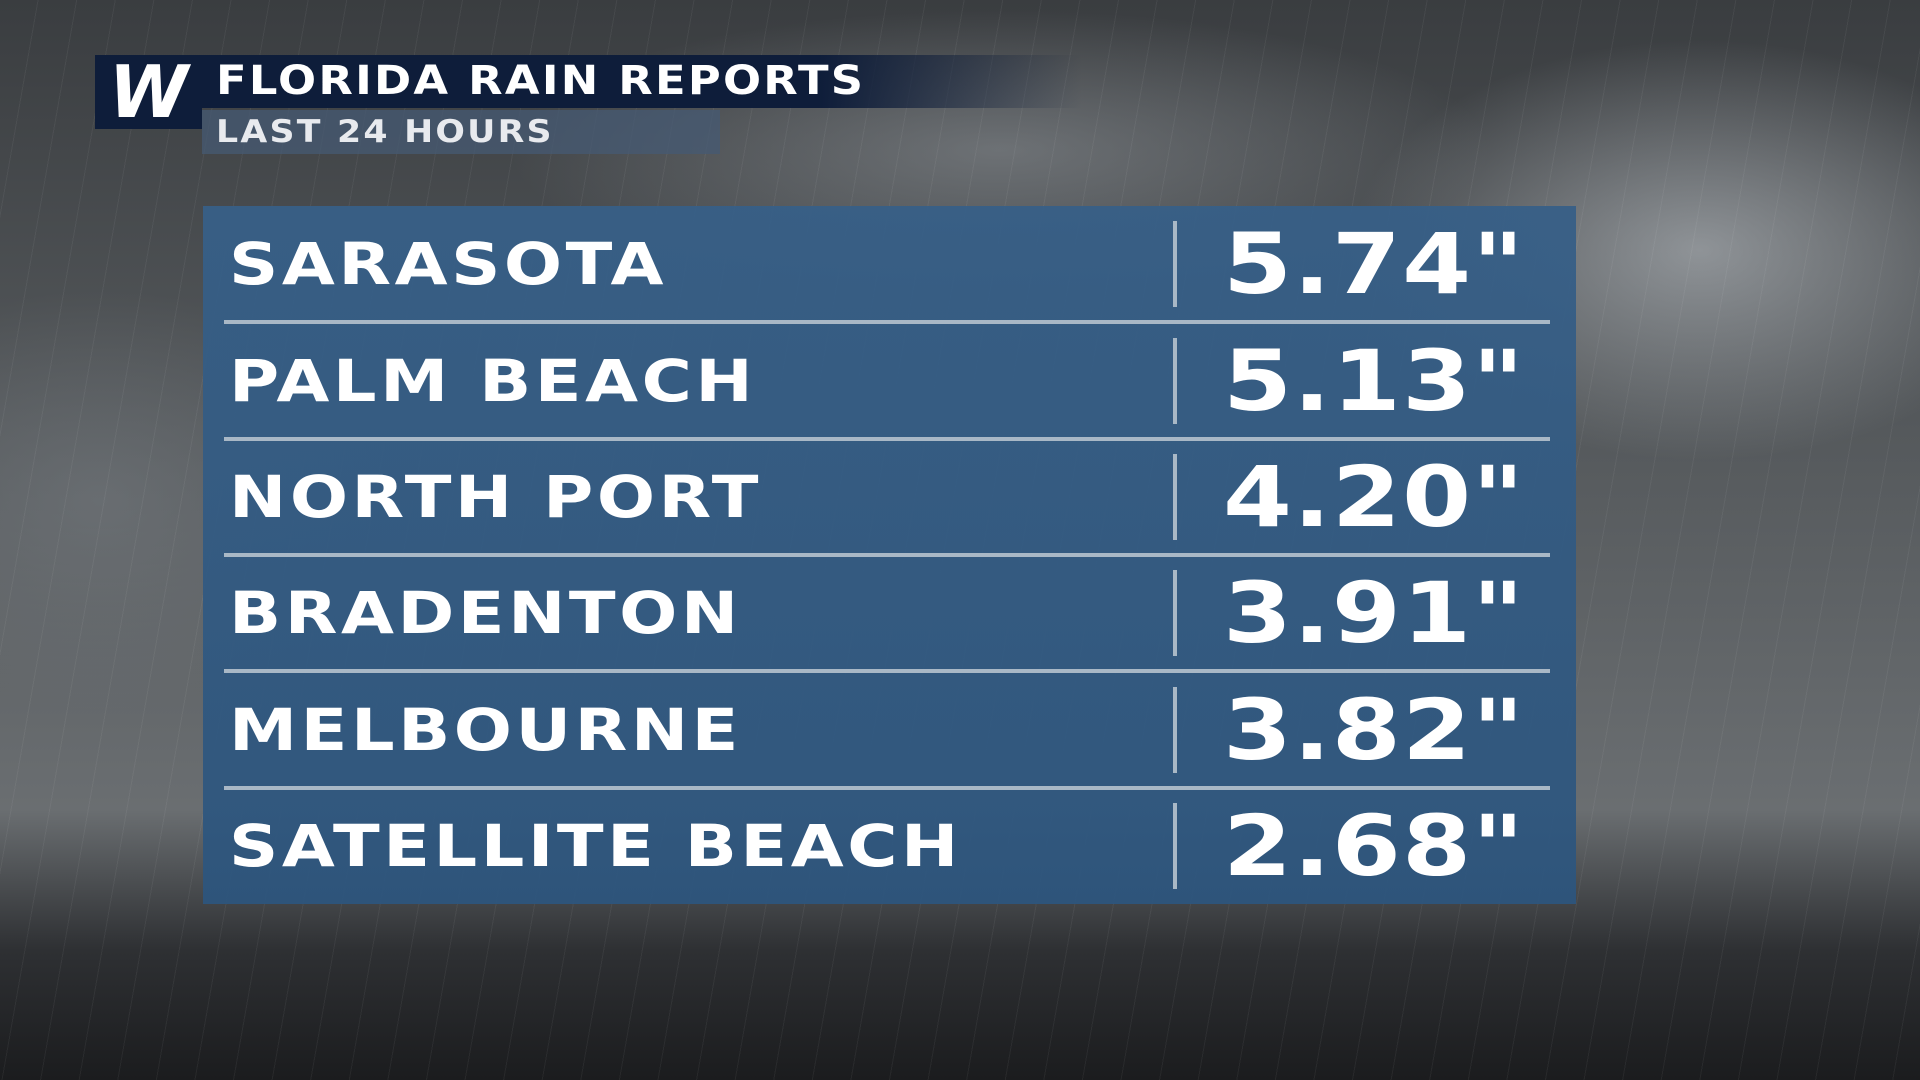 This screenshot has height=1080, width=1920. What do you see at coordinates (385, 132) in the screenshot?
I see `subtitle: LAST 24 HOURS` at bounding box center [385, 132].